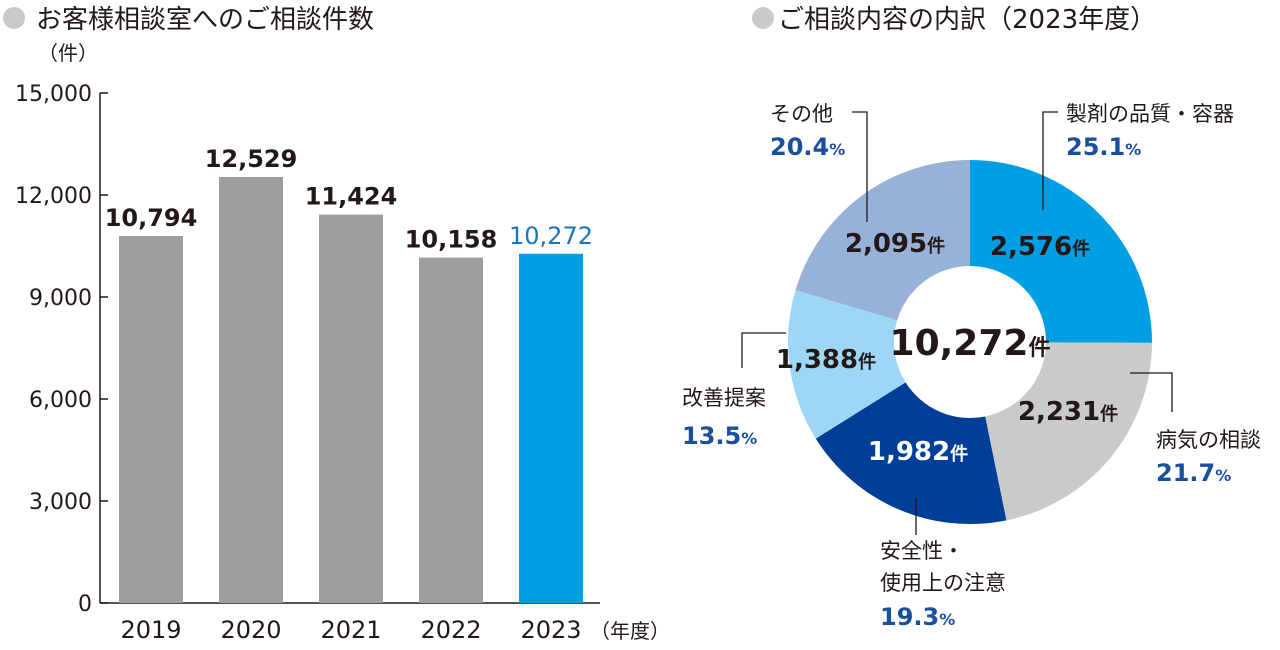  Describe the element at coordinates (60, 502) in the screenshot. I see `y-tick-label: 3,000` at that location.